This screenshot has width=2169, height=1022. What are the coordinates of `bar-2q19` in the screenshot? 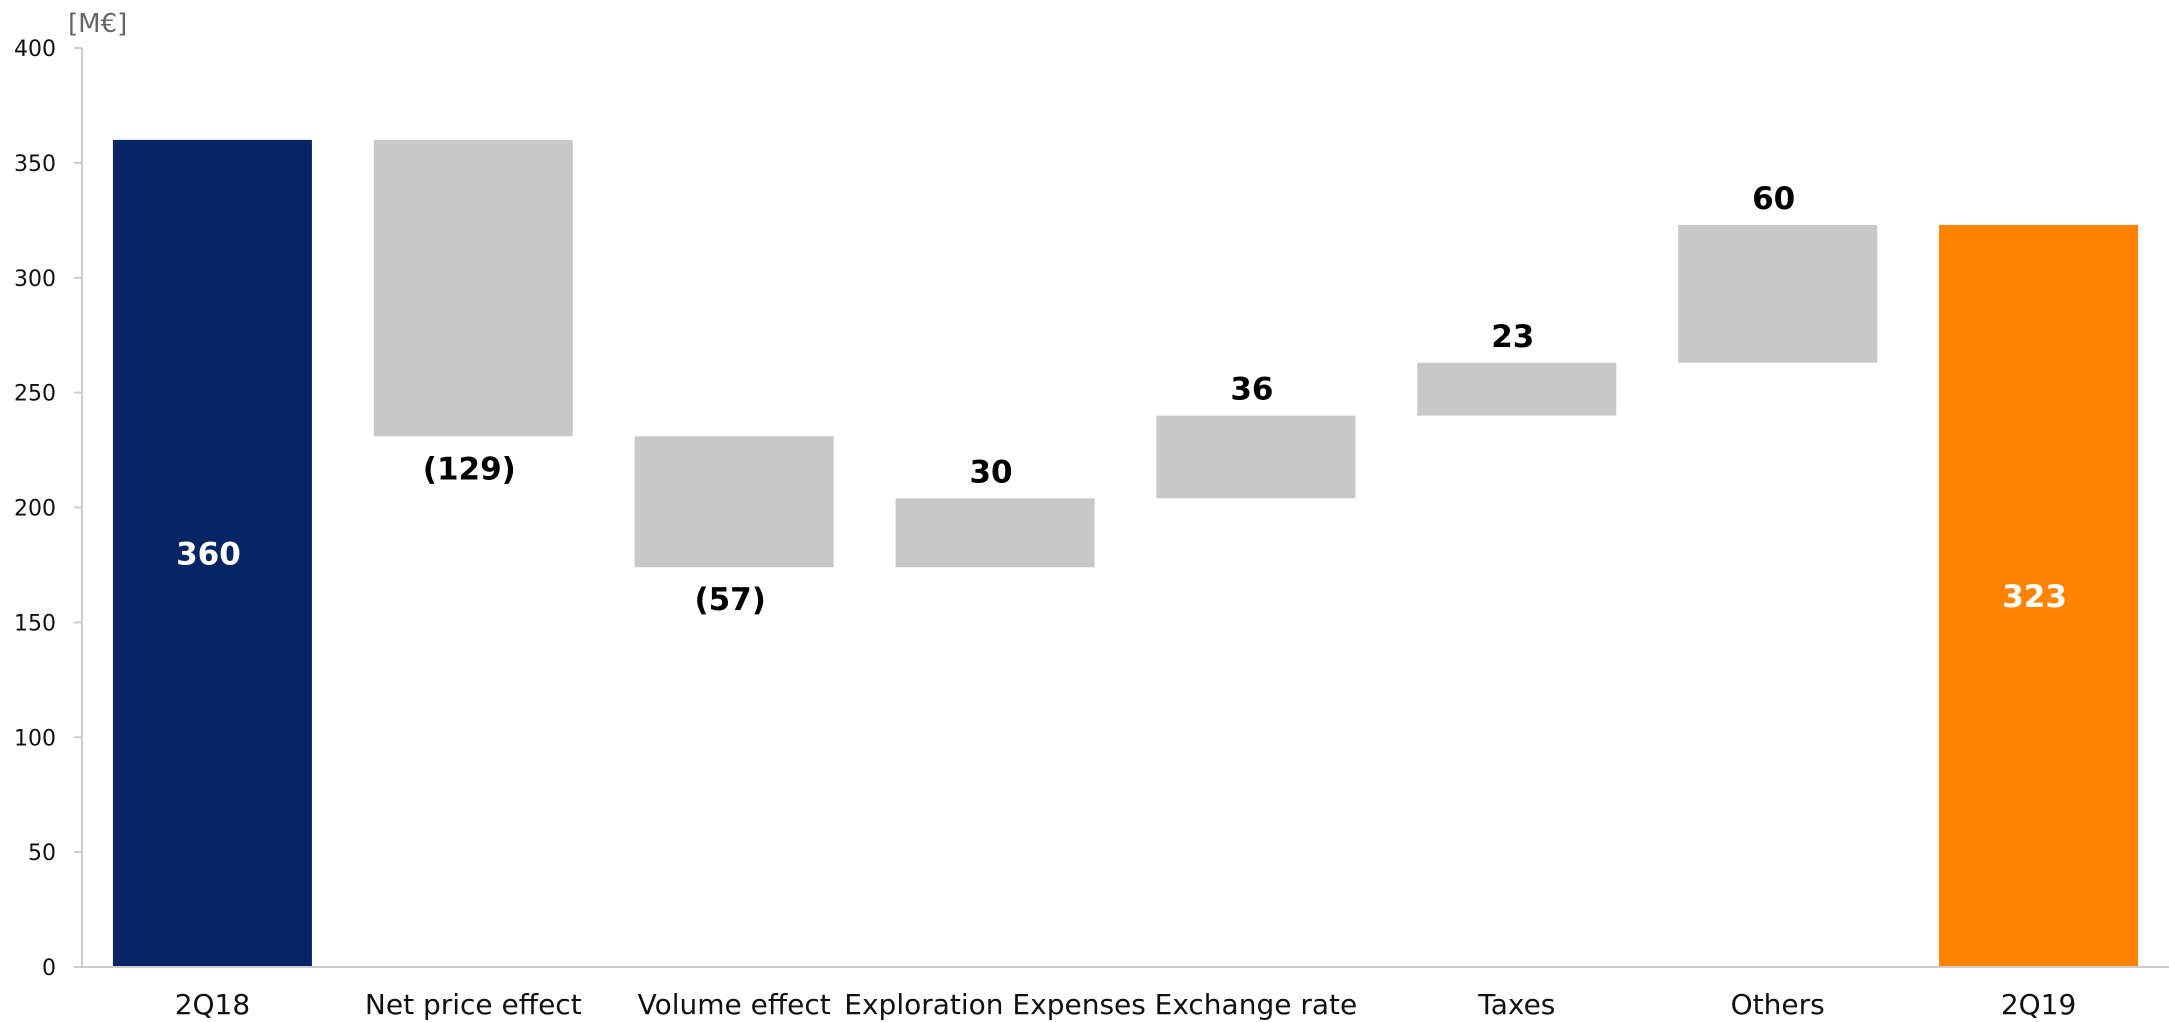 It's located at (2039, 596).